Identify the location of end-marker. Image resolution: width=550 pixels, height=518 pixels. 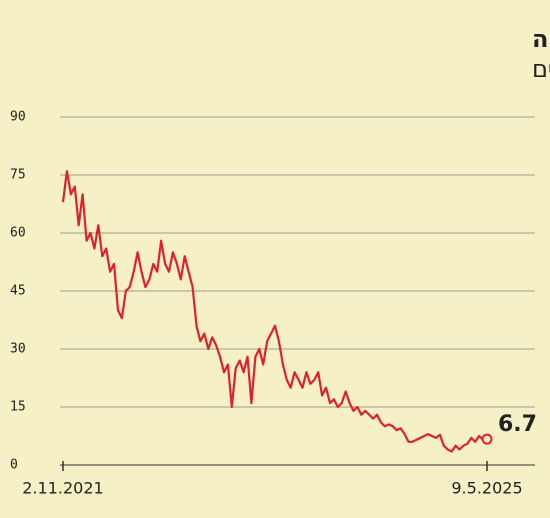
(487, 439).